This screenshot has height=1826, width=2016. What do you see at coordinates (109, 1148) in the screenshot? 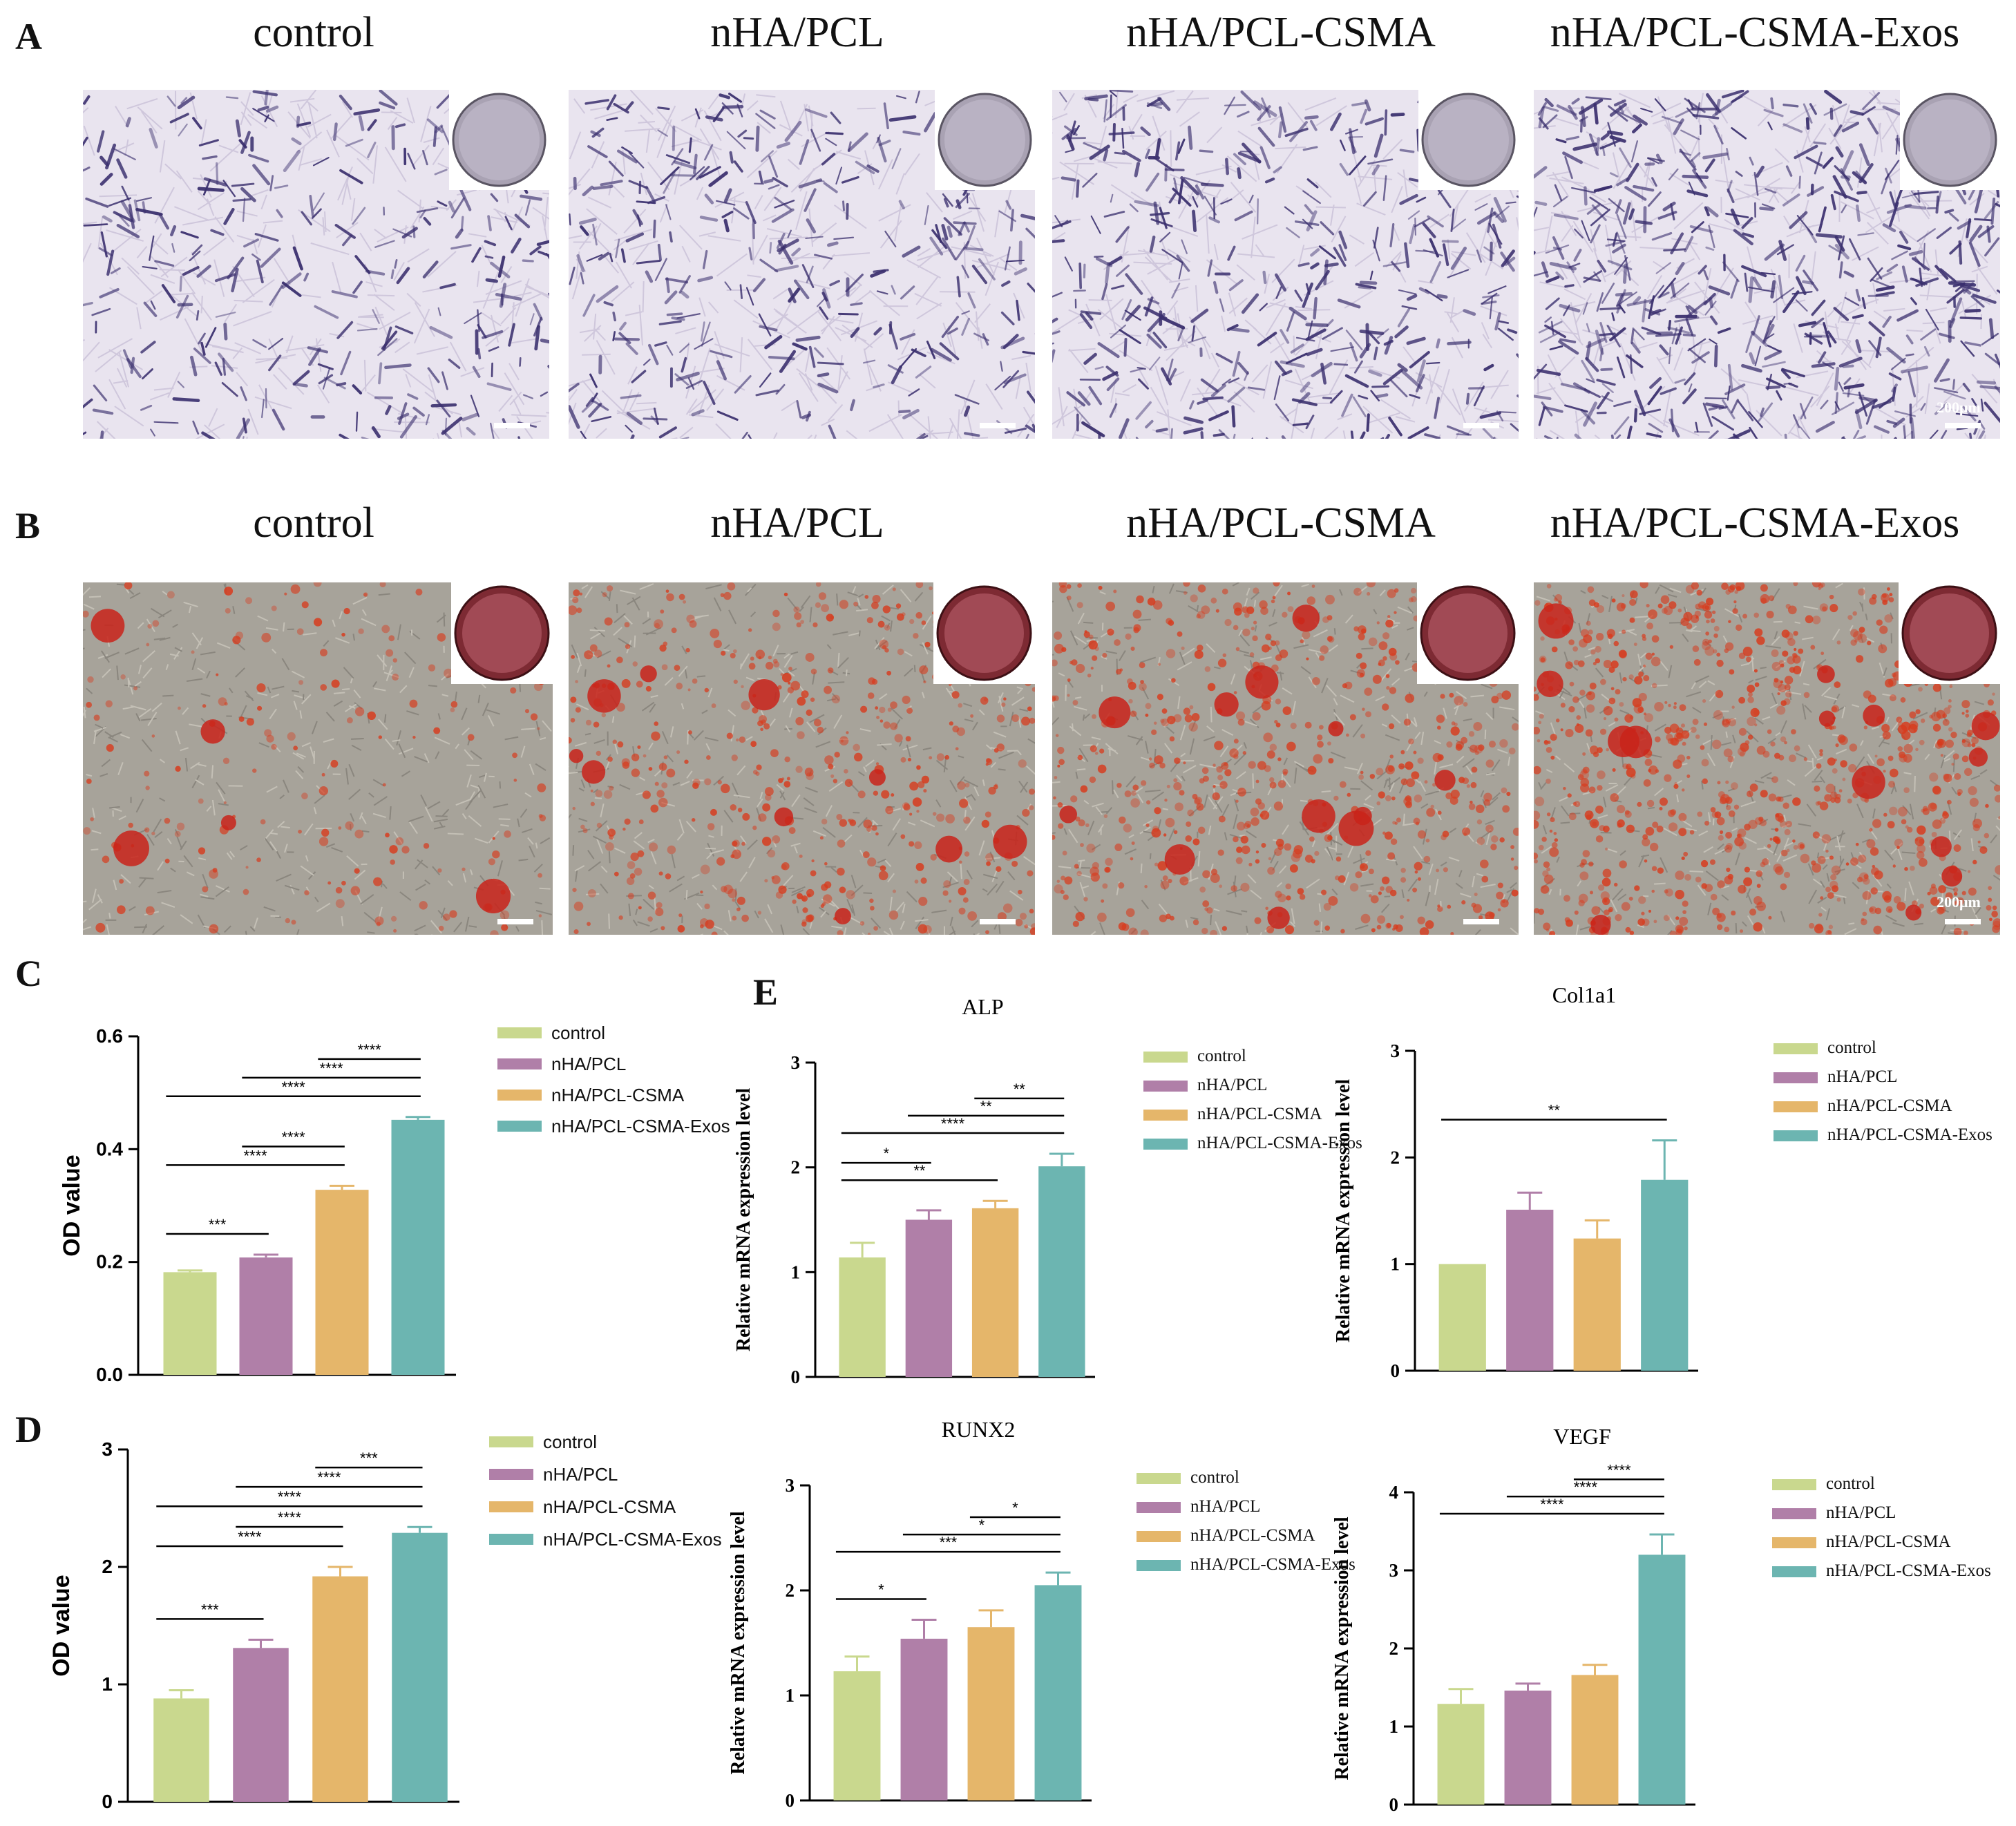
I see `y-tick-label: 0.4` at bounding box center [109, 1148].